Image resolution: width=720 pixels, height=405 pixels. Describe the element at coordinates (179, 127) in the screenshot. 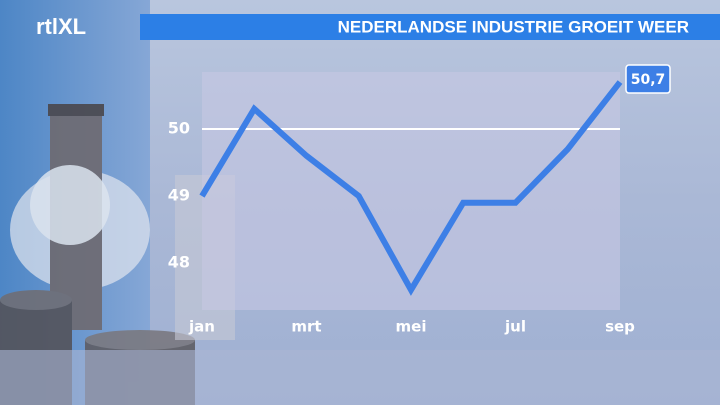

I see `y-tick-label: 50` at that location.